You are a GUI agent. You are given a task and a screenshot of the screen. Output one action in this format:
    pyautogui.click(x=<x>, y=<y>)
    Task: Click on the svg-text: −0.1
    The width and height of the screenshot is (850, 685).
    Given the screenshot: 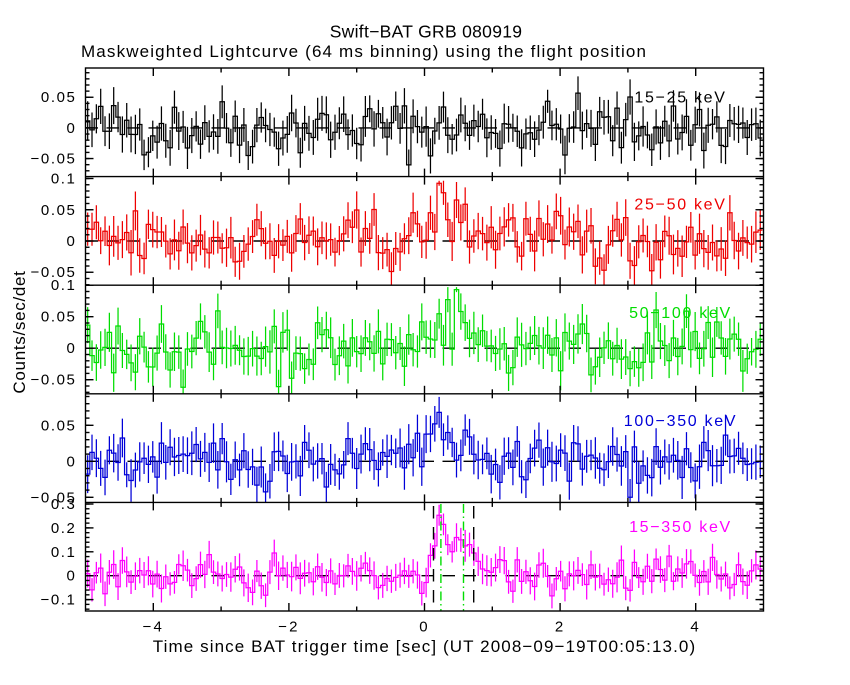 What is the action you would take?
    pyautogui.click(x=58, y=600)
    